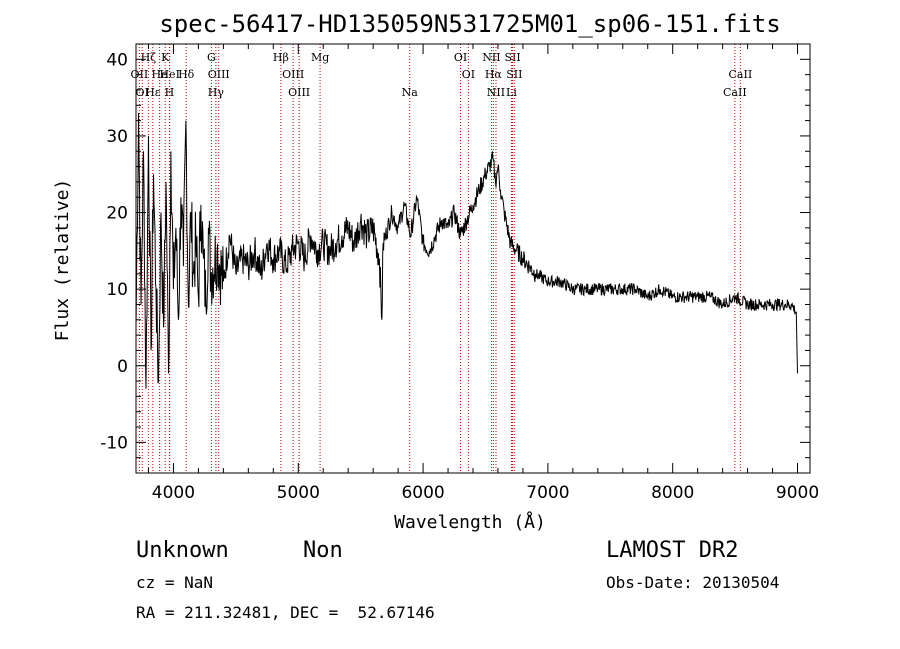 This screenshot has height=649, width=900. What do you see at coordinates (511, 92) in the screenshot?
I see `line-label-25: Li` at bounding box center [511, 92].